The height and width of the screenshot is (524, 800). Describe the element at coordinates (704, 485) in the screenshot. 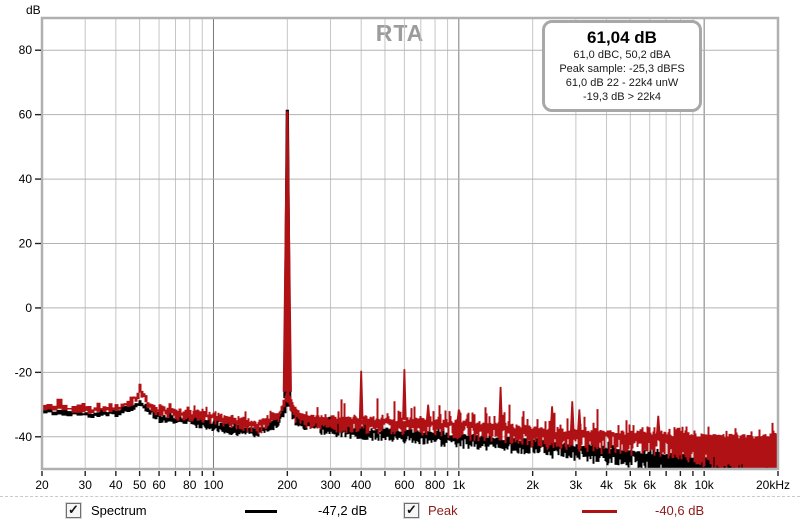

I see `svg-text: 10k` at that location.